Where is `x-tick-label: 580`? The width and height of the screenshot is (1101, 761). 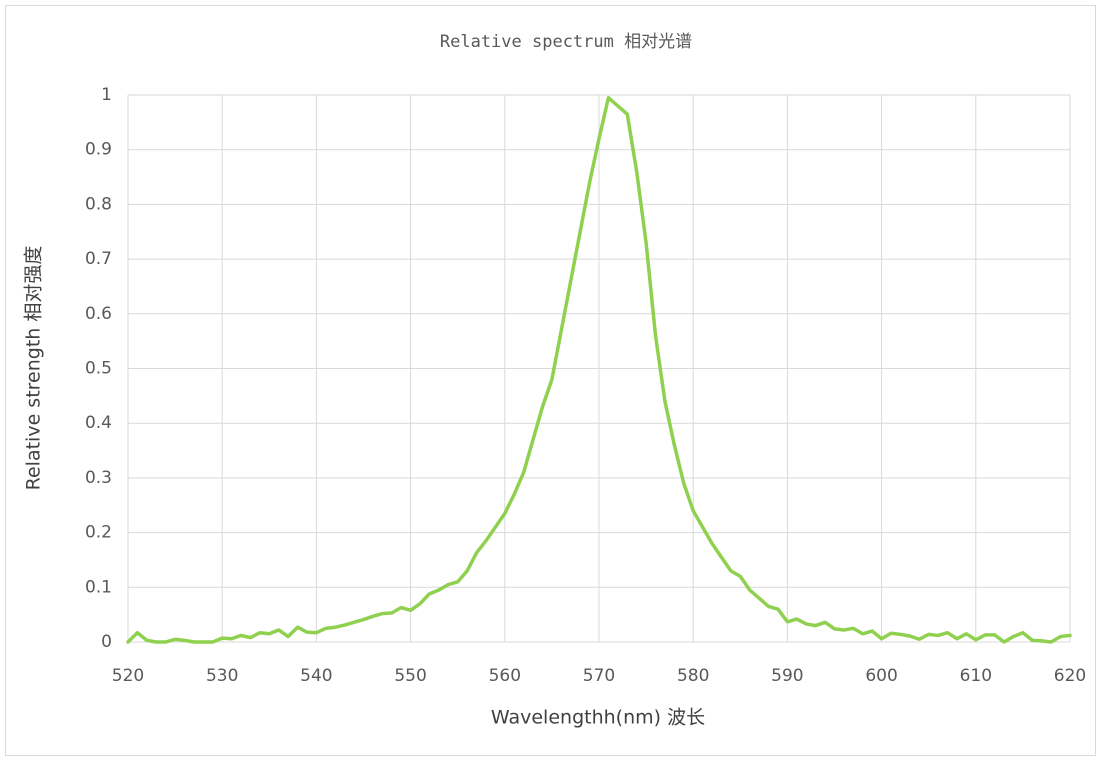 x-tick-label: 580 is located at coordinates (693, 676).